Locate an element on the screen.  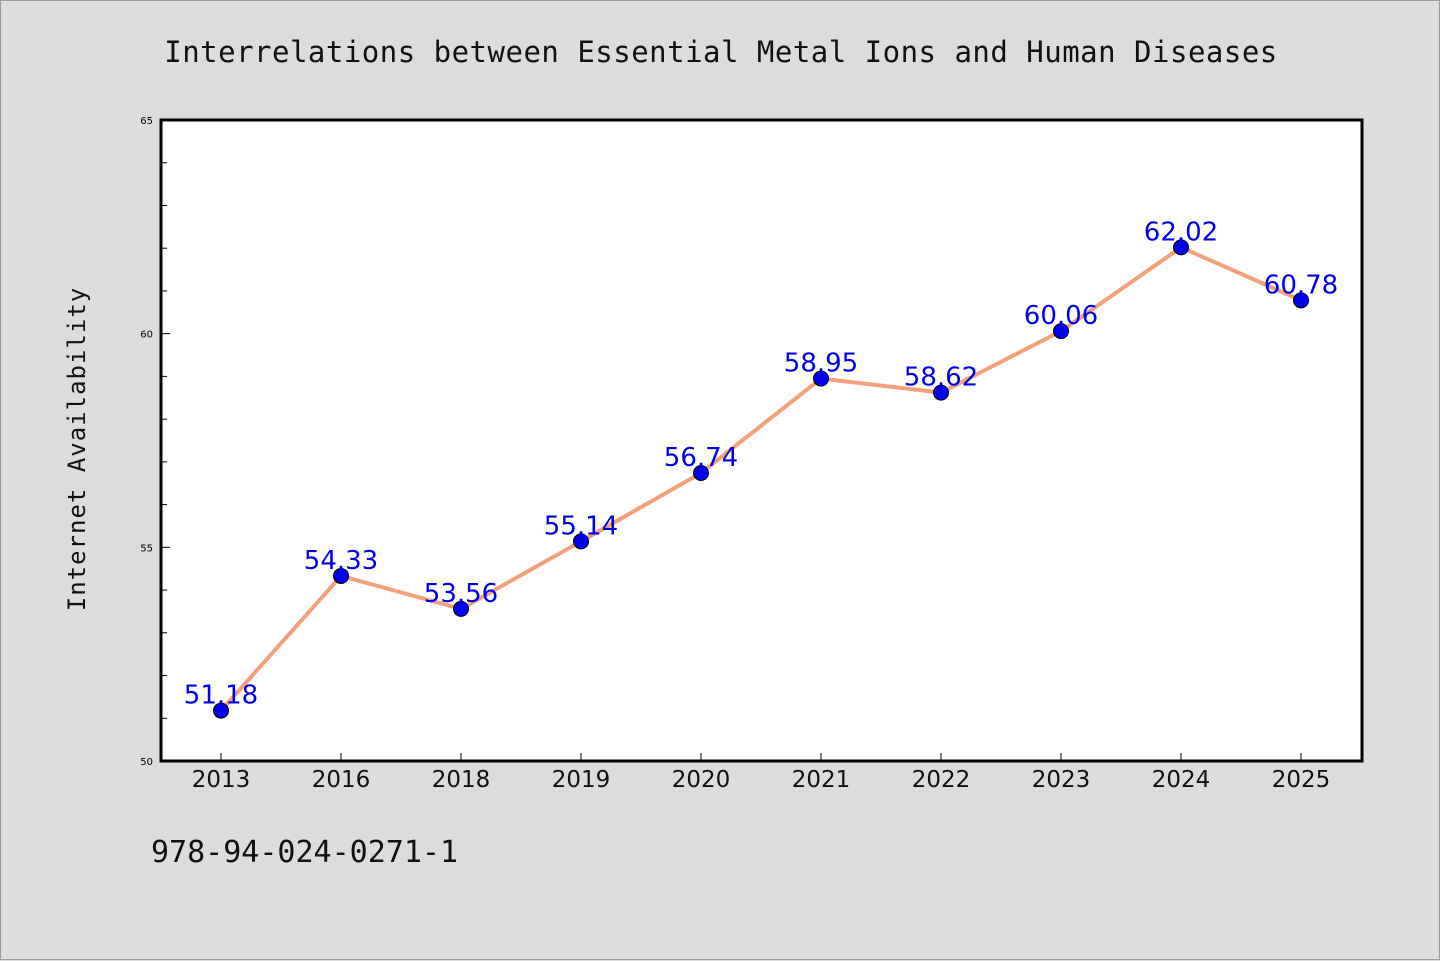
x-tick-label: 2020 is located at coordinates (701, 780).